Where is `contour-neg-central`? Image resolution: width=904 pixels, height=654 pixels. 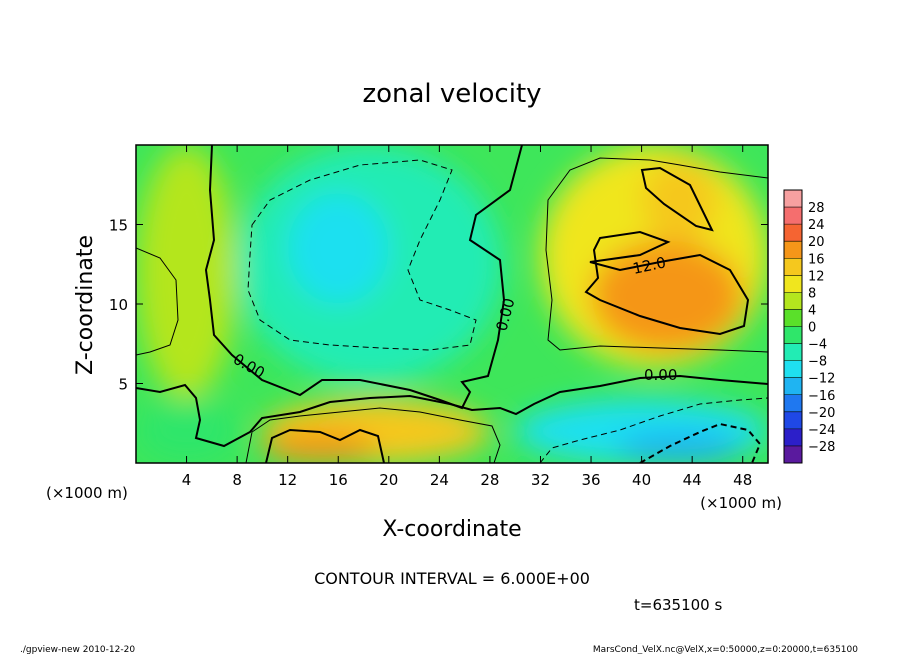 contour-neg-central is located at coordinates (362, 255).